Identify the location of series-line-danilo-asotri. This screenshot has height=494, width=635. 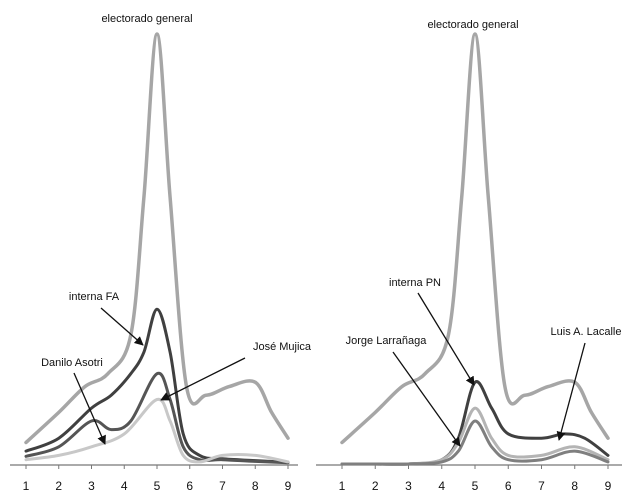
(157, 418).